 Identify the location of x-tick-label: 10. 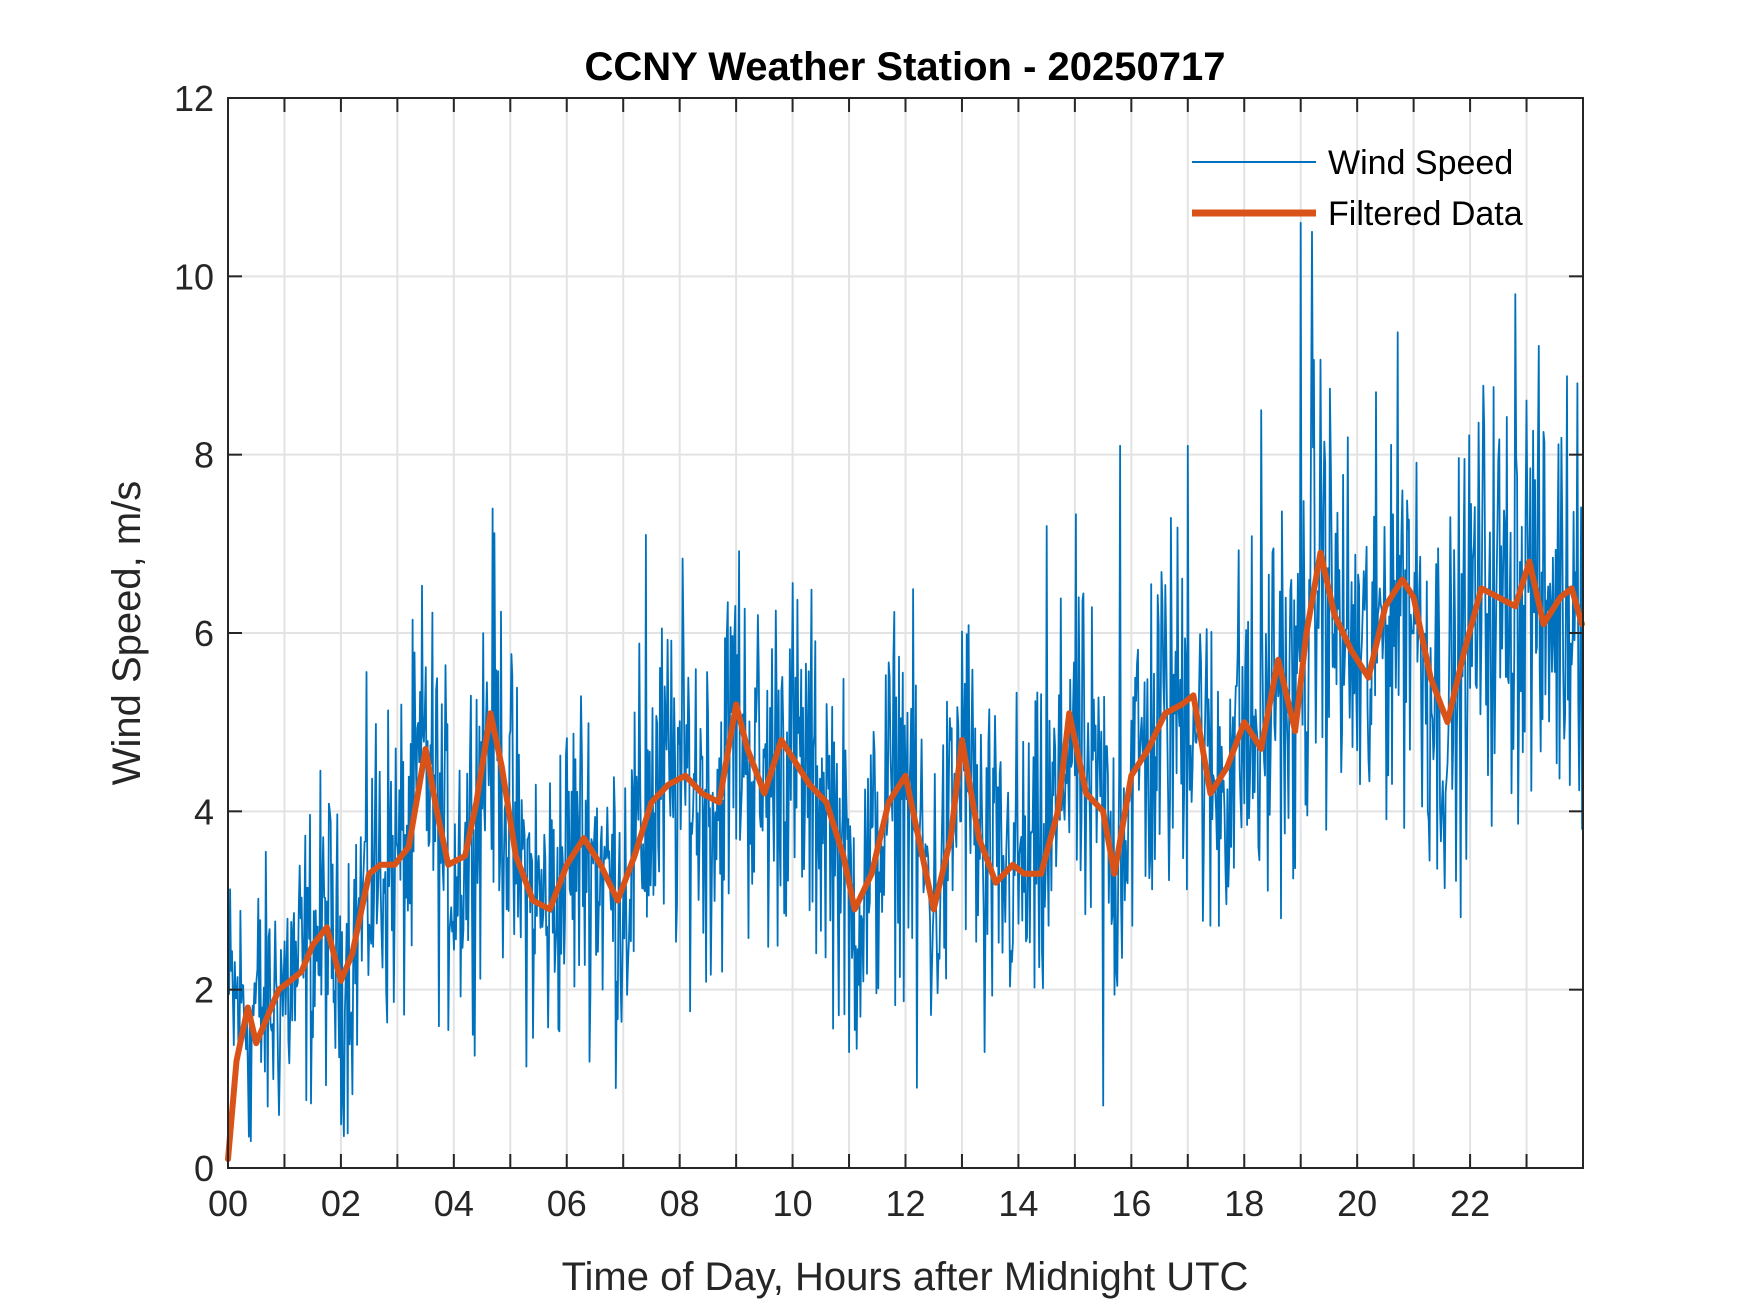
(793, 1203).